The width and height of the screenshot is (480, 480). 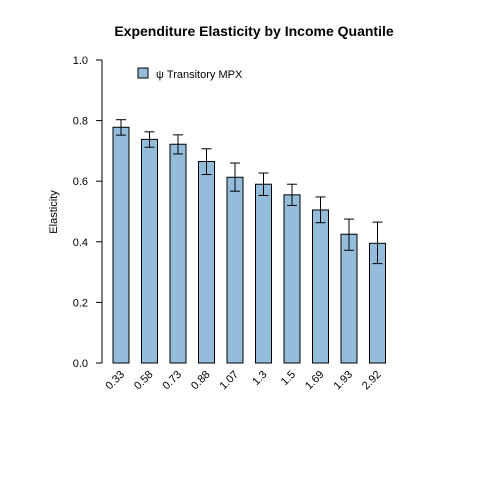 What do you see at coordinates (80, 182) in the screenshot?
I see `y-tick-label: 0.6` at bounding box center [80, 182].